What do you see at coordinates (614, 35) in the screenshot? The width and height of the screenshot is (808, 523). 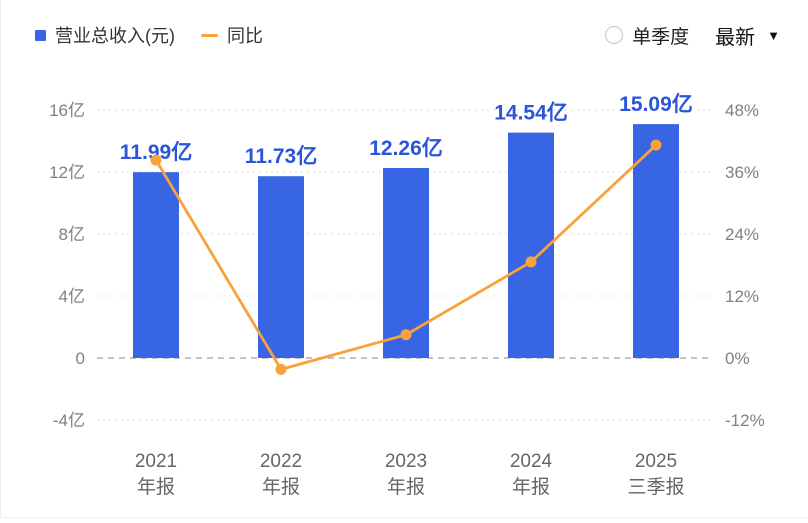 I see `radio-circle-icon` at bounding box center [614, 35].